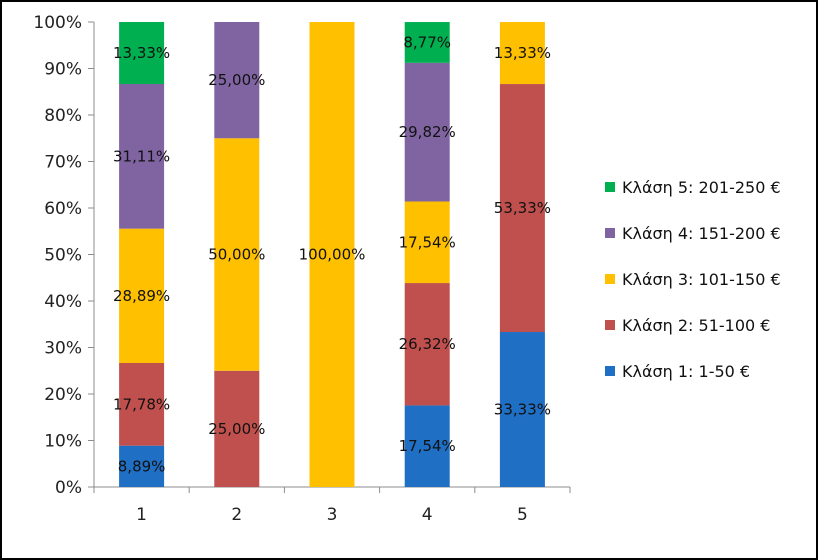 This screenshot has height=560, width=818. Describe the element at coordinates (63, 116) in the screenshot. I see `y-tick-label: 80%` at that location.